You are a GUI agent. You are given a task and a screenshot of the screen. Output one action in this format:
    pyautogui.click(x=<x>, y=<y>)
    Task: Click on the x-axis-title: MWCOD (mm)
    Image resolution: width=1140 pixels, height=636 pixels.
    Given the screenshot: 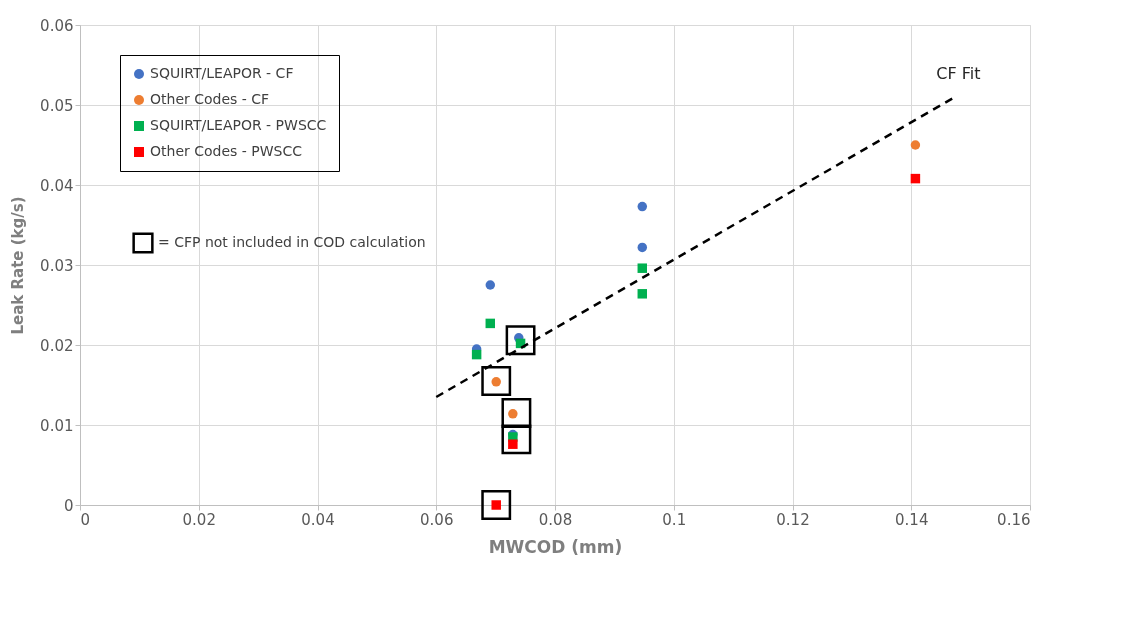 What is the action you would take?
    pyautogui.click(x=555, y=546)
    